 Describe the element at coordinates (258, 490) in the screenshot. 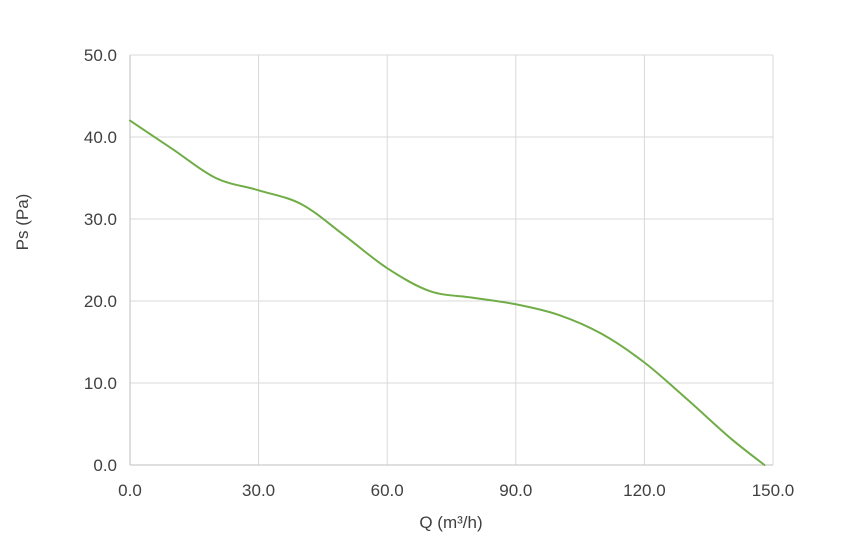

I see `x-tick-label: 30.0` at that location.